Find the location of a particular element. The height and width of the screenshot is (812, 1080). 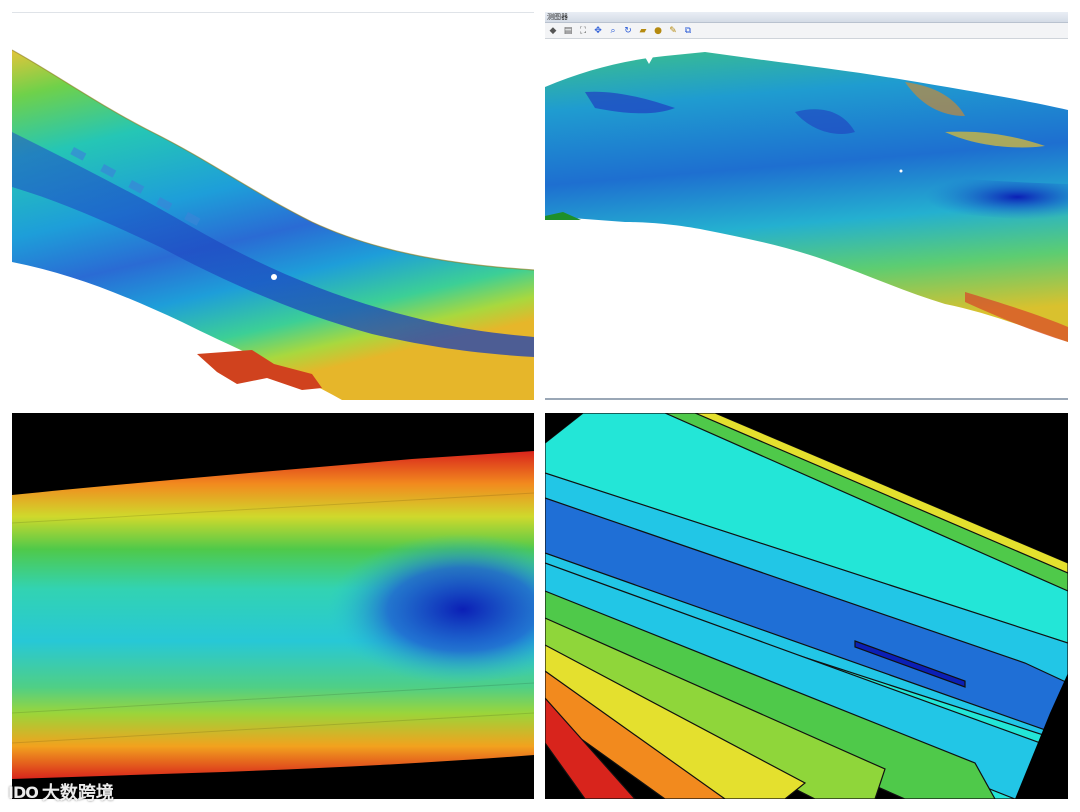

watermark: IDO 大数跨境 is located at coordinates (61, 792).